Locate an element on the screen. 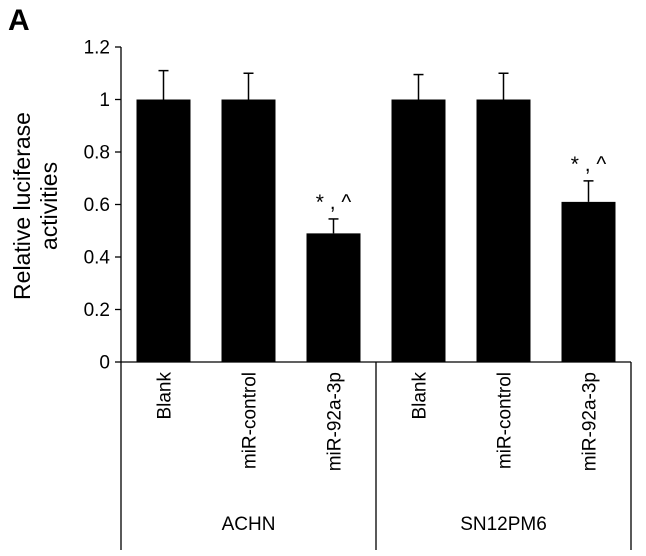  y-tick-label: 1.2 is located at coordinates (97, 48).